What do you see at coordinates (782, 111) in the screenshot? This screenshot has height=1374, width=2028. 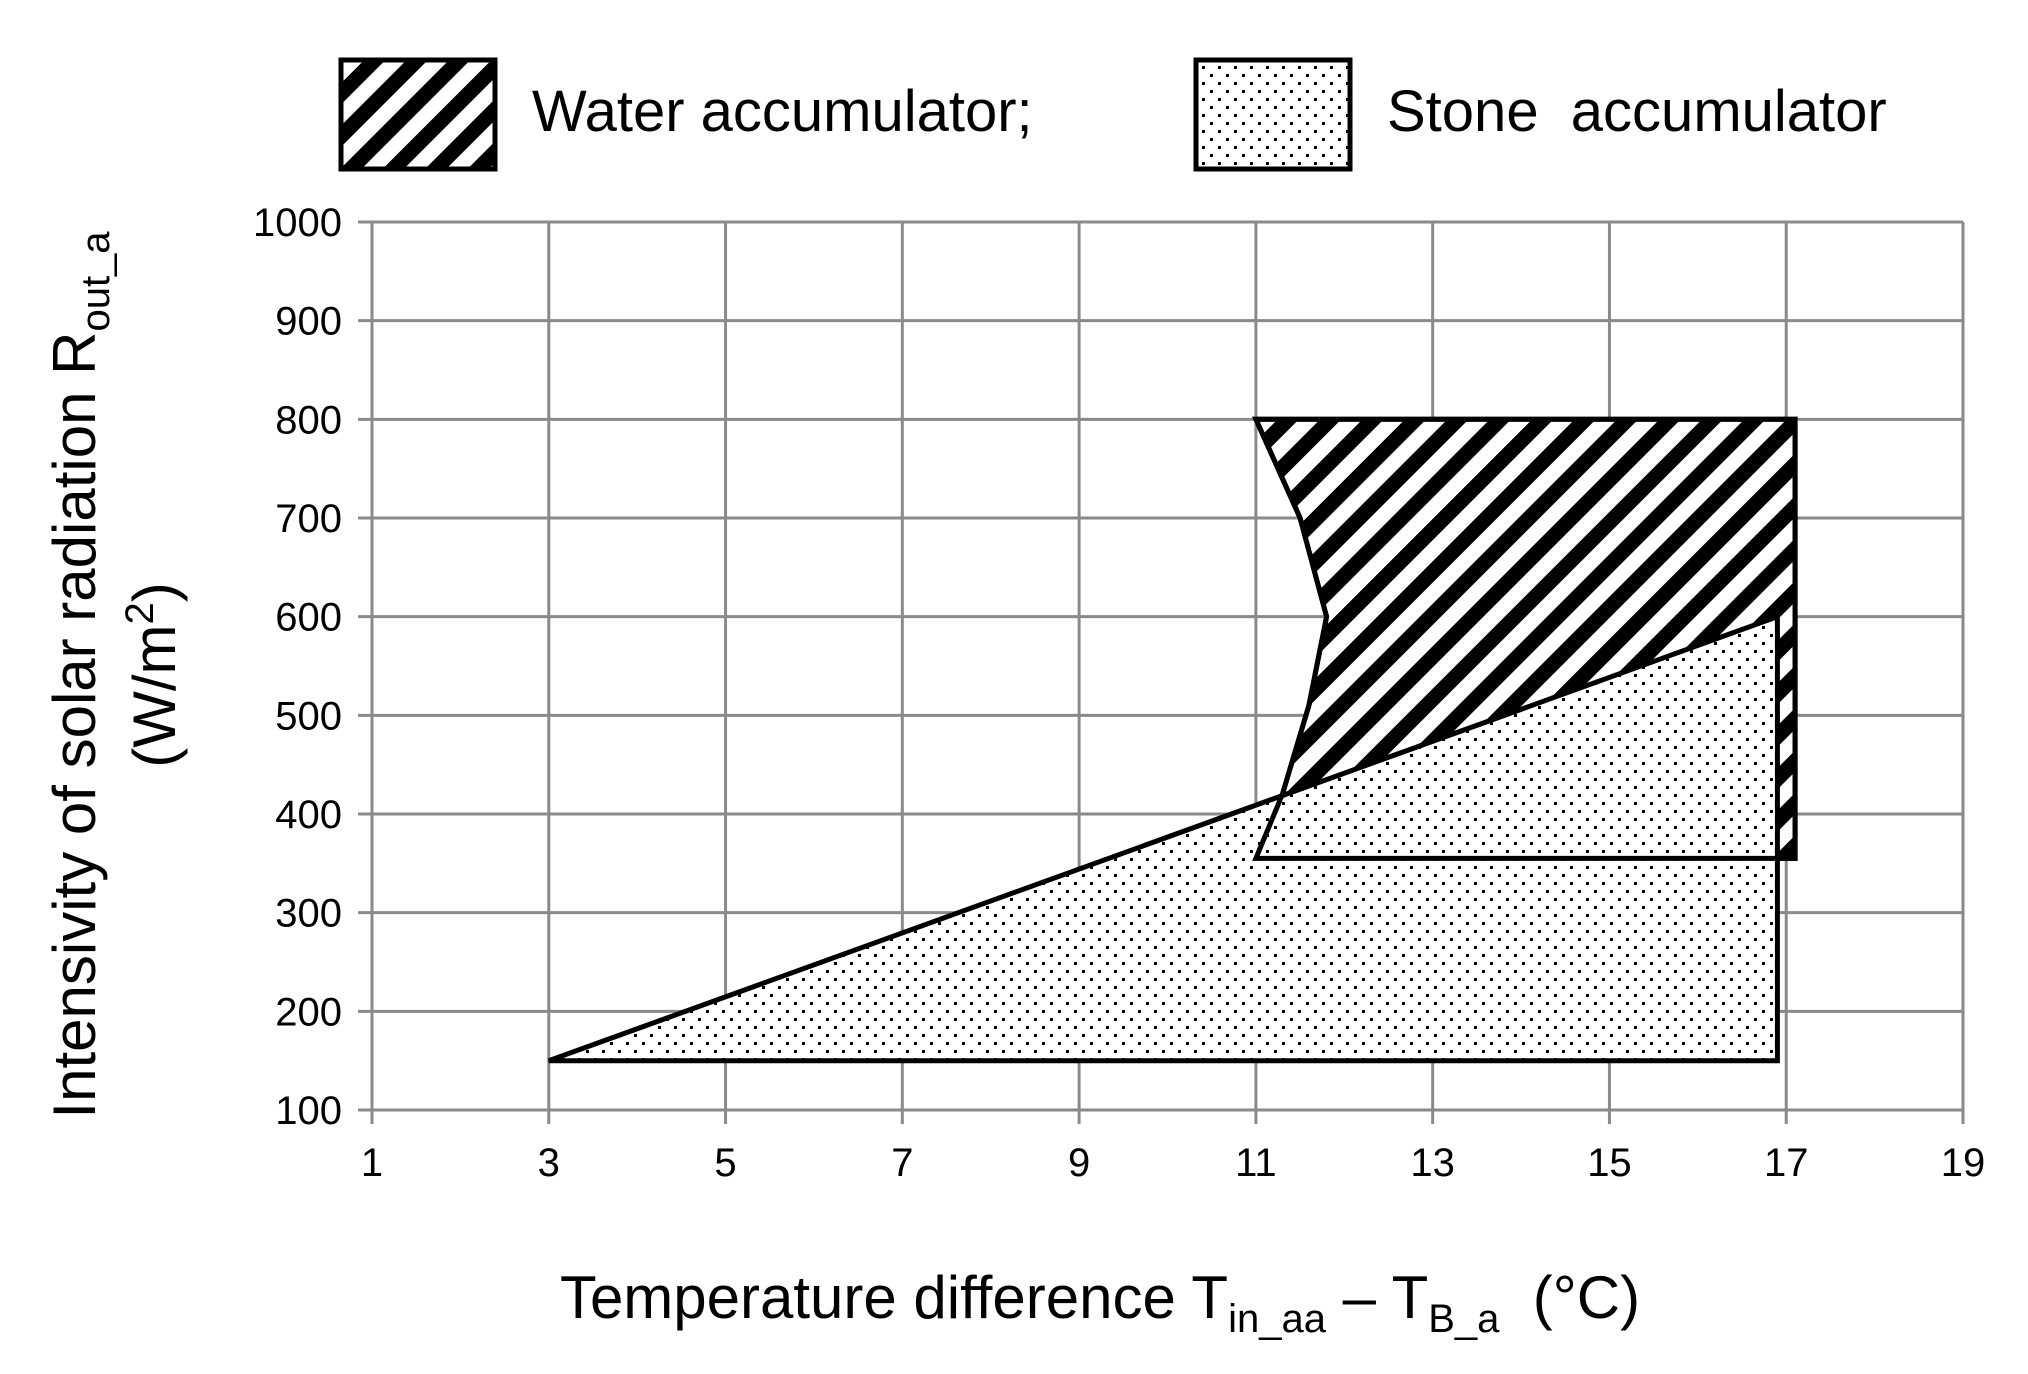 I see `legend-label-water: Water accumulator;` at bounding box center [782, 111].